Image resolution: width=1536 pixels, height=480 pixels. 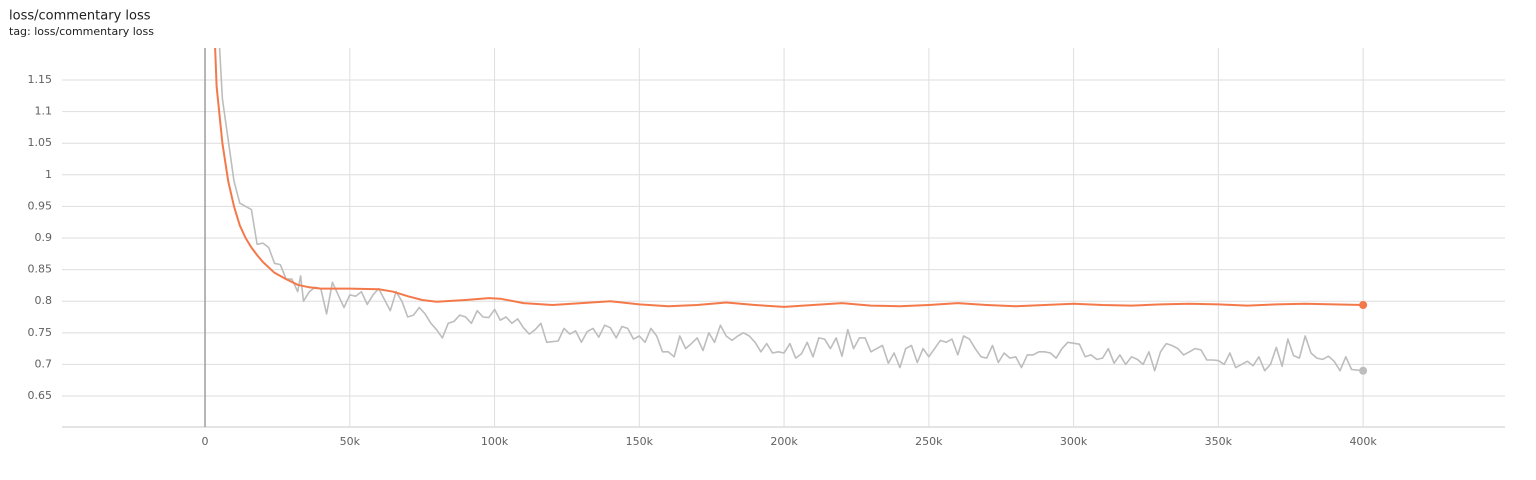 I want to click on x-tick-label: 350k, so click(x=1219, y=441).